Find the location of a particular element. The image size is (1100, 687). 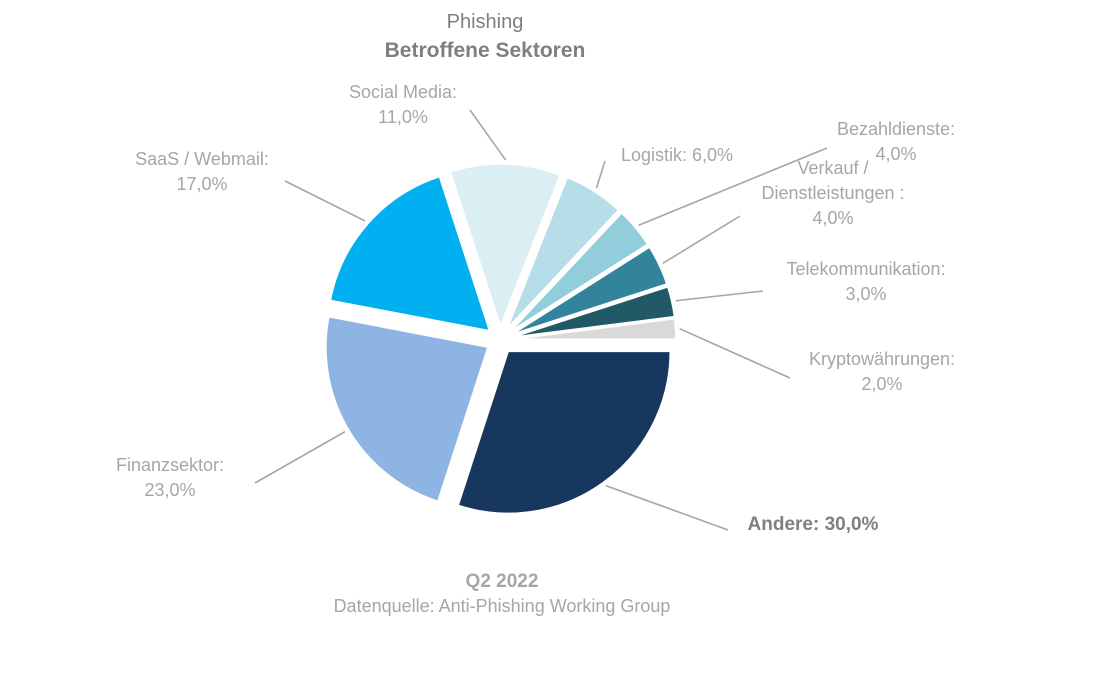

slice-label: Logistik: 6,0% is located at coordinates (677, 155).